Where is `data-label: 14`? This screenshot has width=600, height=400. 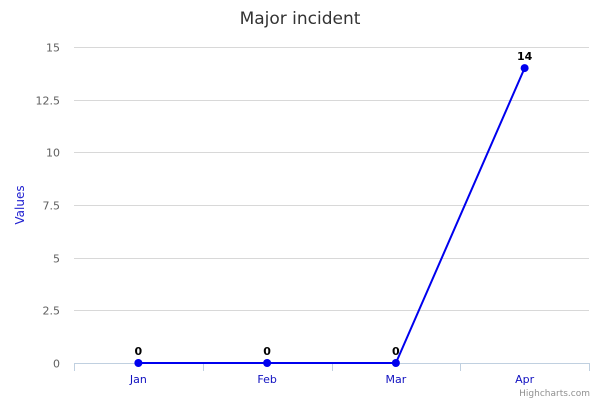 data-label: 14 is located at coordinates (525, 56).